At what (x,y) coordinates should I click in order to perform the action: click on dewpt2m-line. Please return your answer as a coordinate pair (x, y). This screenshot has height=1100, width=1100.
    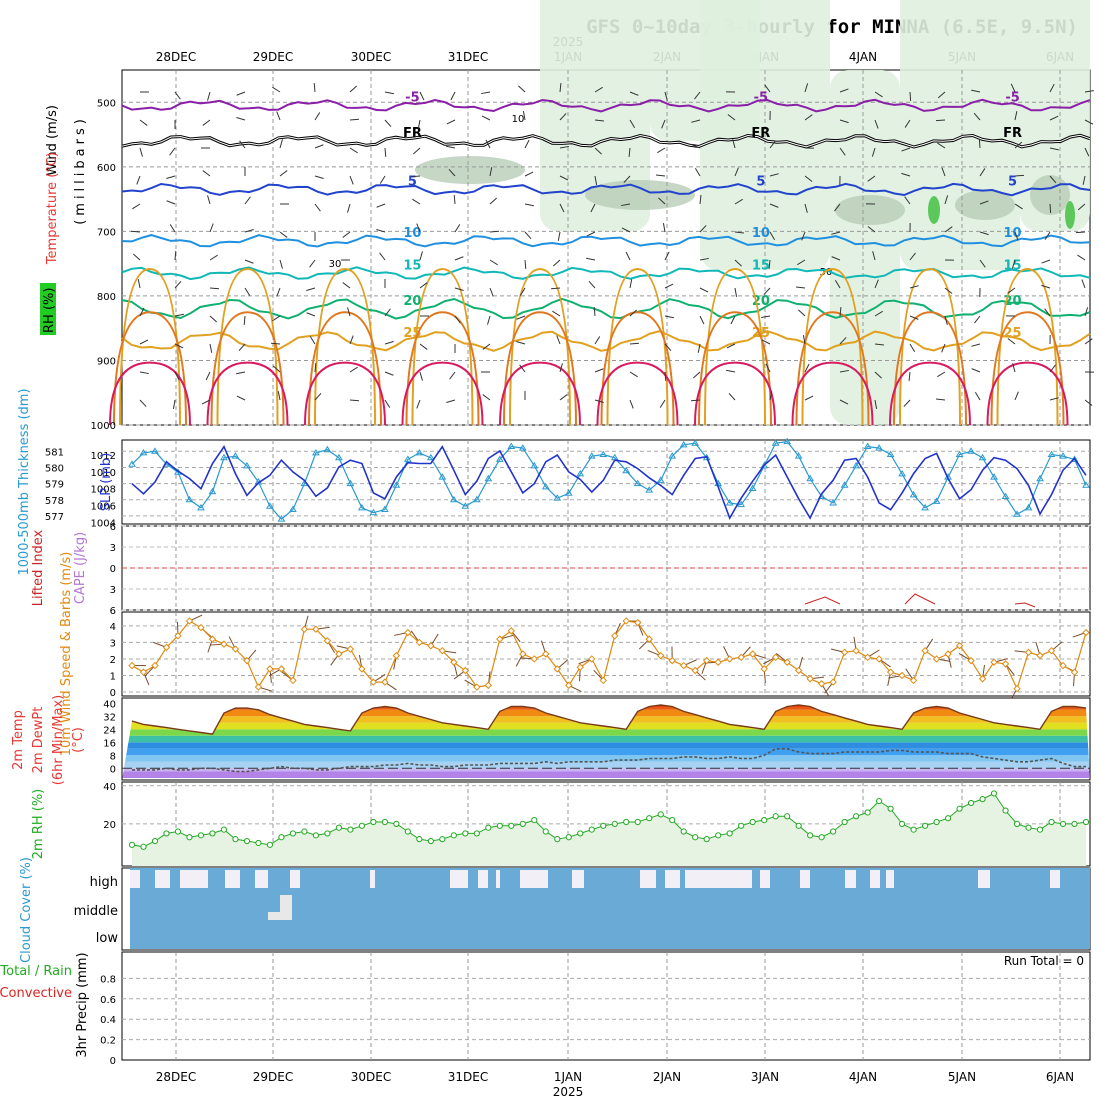
    Looking at the image, I should click on (609, 760).